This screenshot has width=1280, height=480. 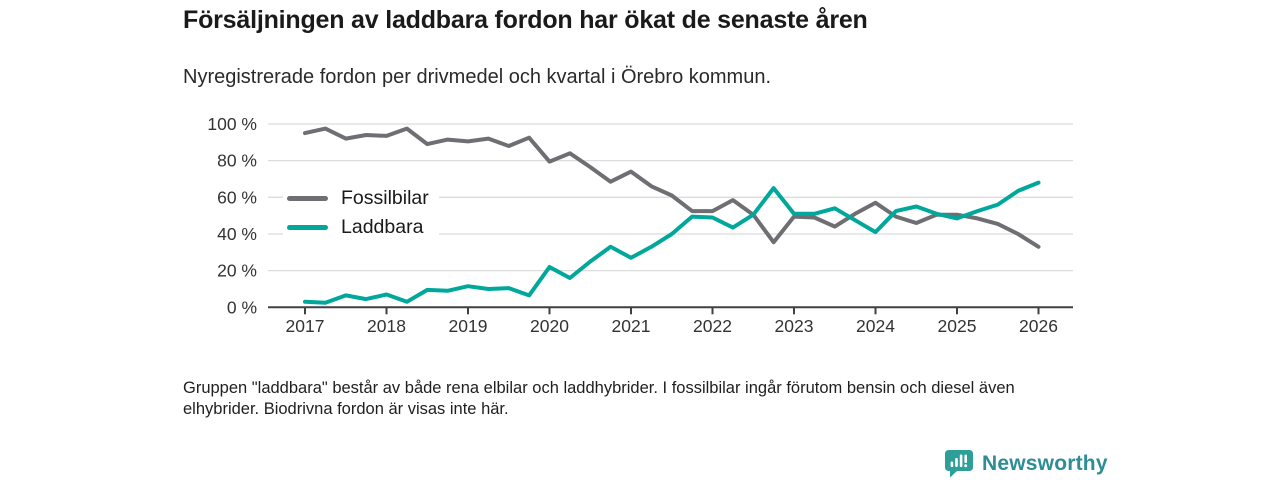 I want to click on x-axis-label: 2022, so click(x=712, y=326).